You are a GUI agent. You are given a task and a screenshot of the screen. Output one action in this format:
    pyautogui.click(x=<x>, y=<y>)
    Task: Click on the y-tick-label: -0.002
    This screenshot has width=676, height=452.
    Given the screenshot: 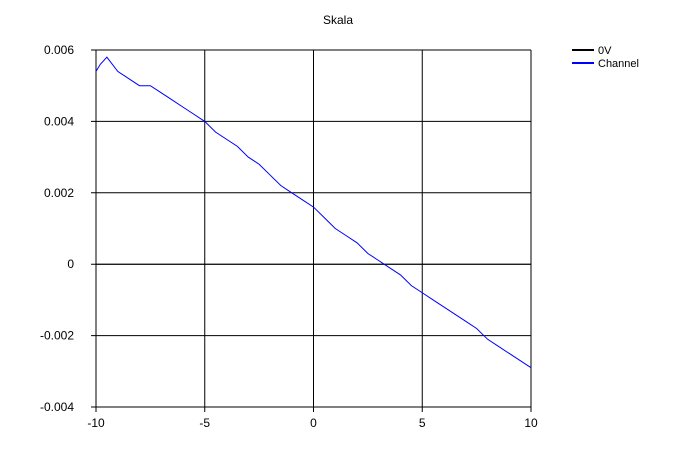 What is the action you would take?
    pyautogui.click(x=57, y=336)
    